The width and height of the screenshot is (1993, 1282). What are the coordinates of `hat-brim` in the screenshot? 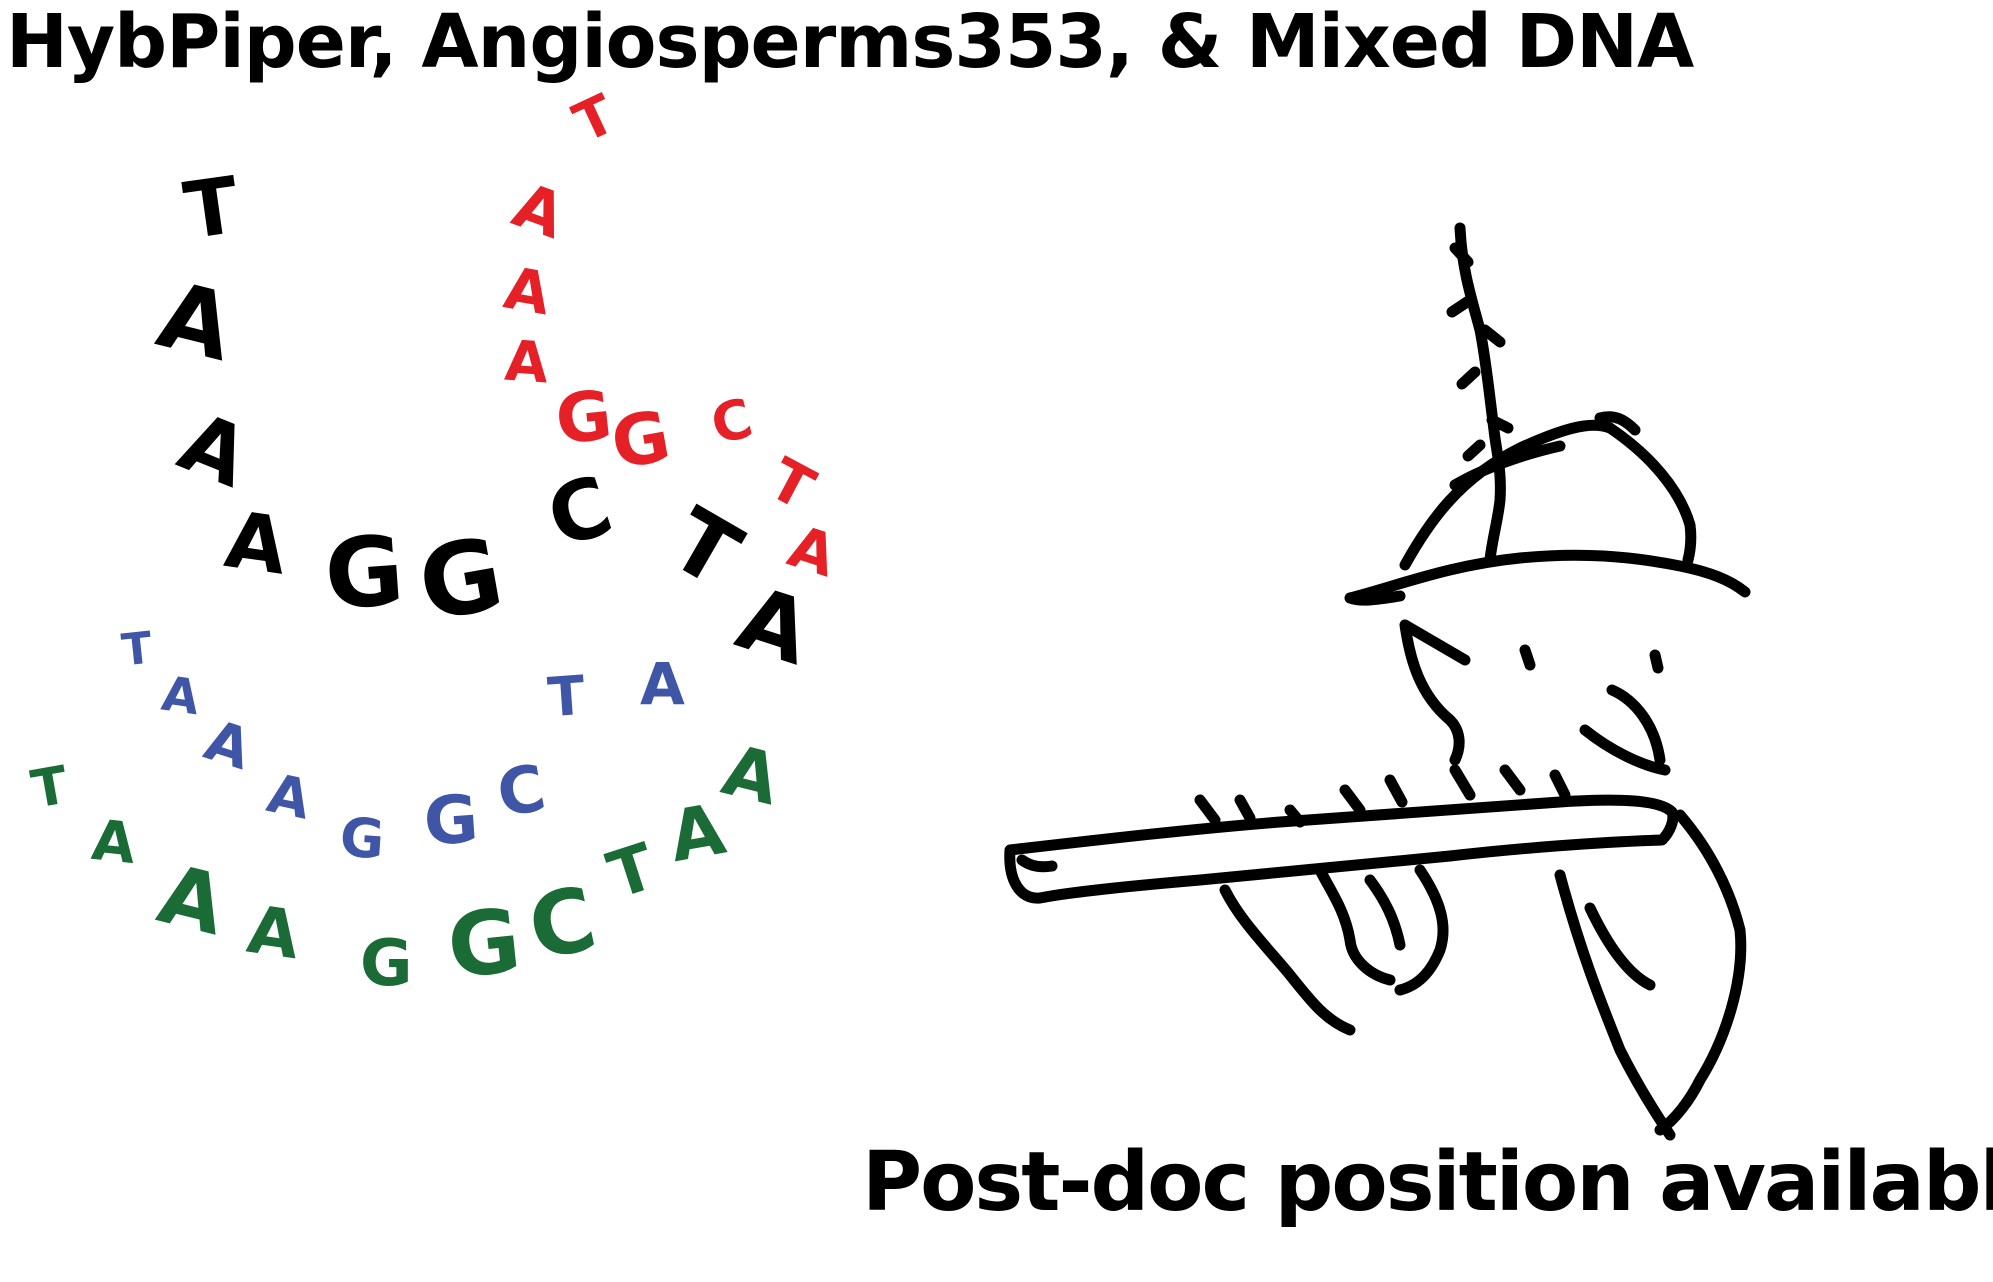 It's located at (1547, 577).